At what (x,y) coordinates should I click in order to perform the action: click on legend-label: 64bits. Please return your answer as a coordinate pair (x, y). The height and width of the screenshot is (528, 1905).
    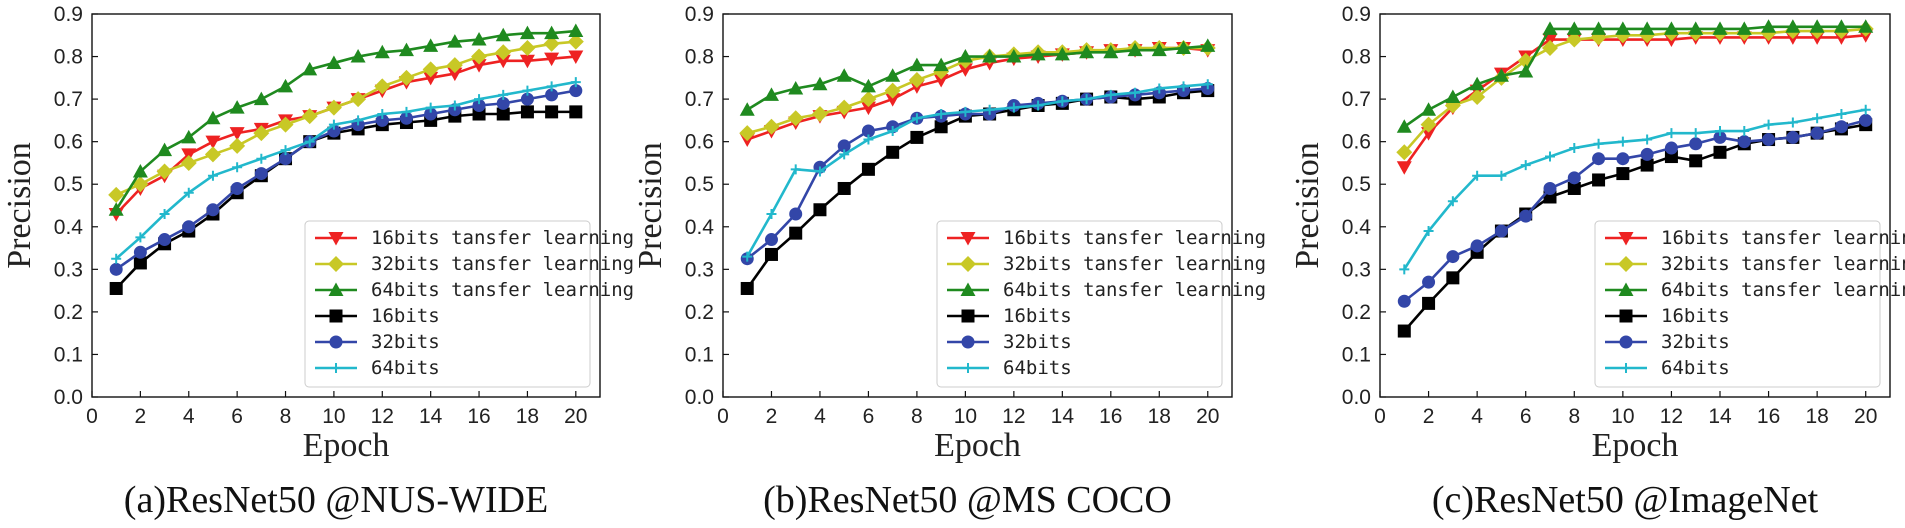
    Looking at the image, I should click on (405, 368).